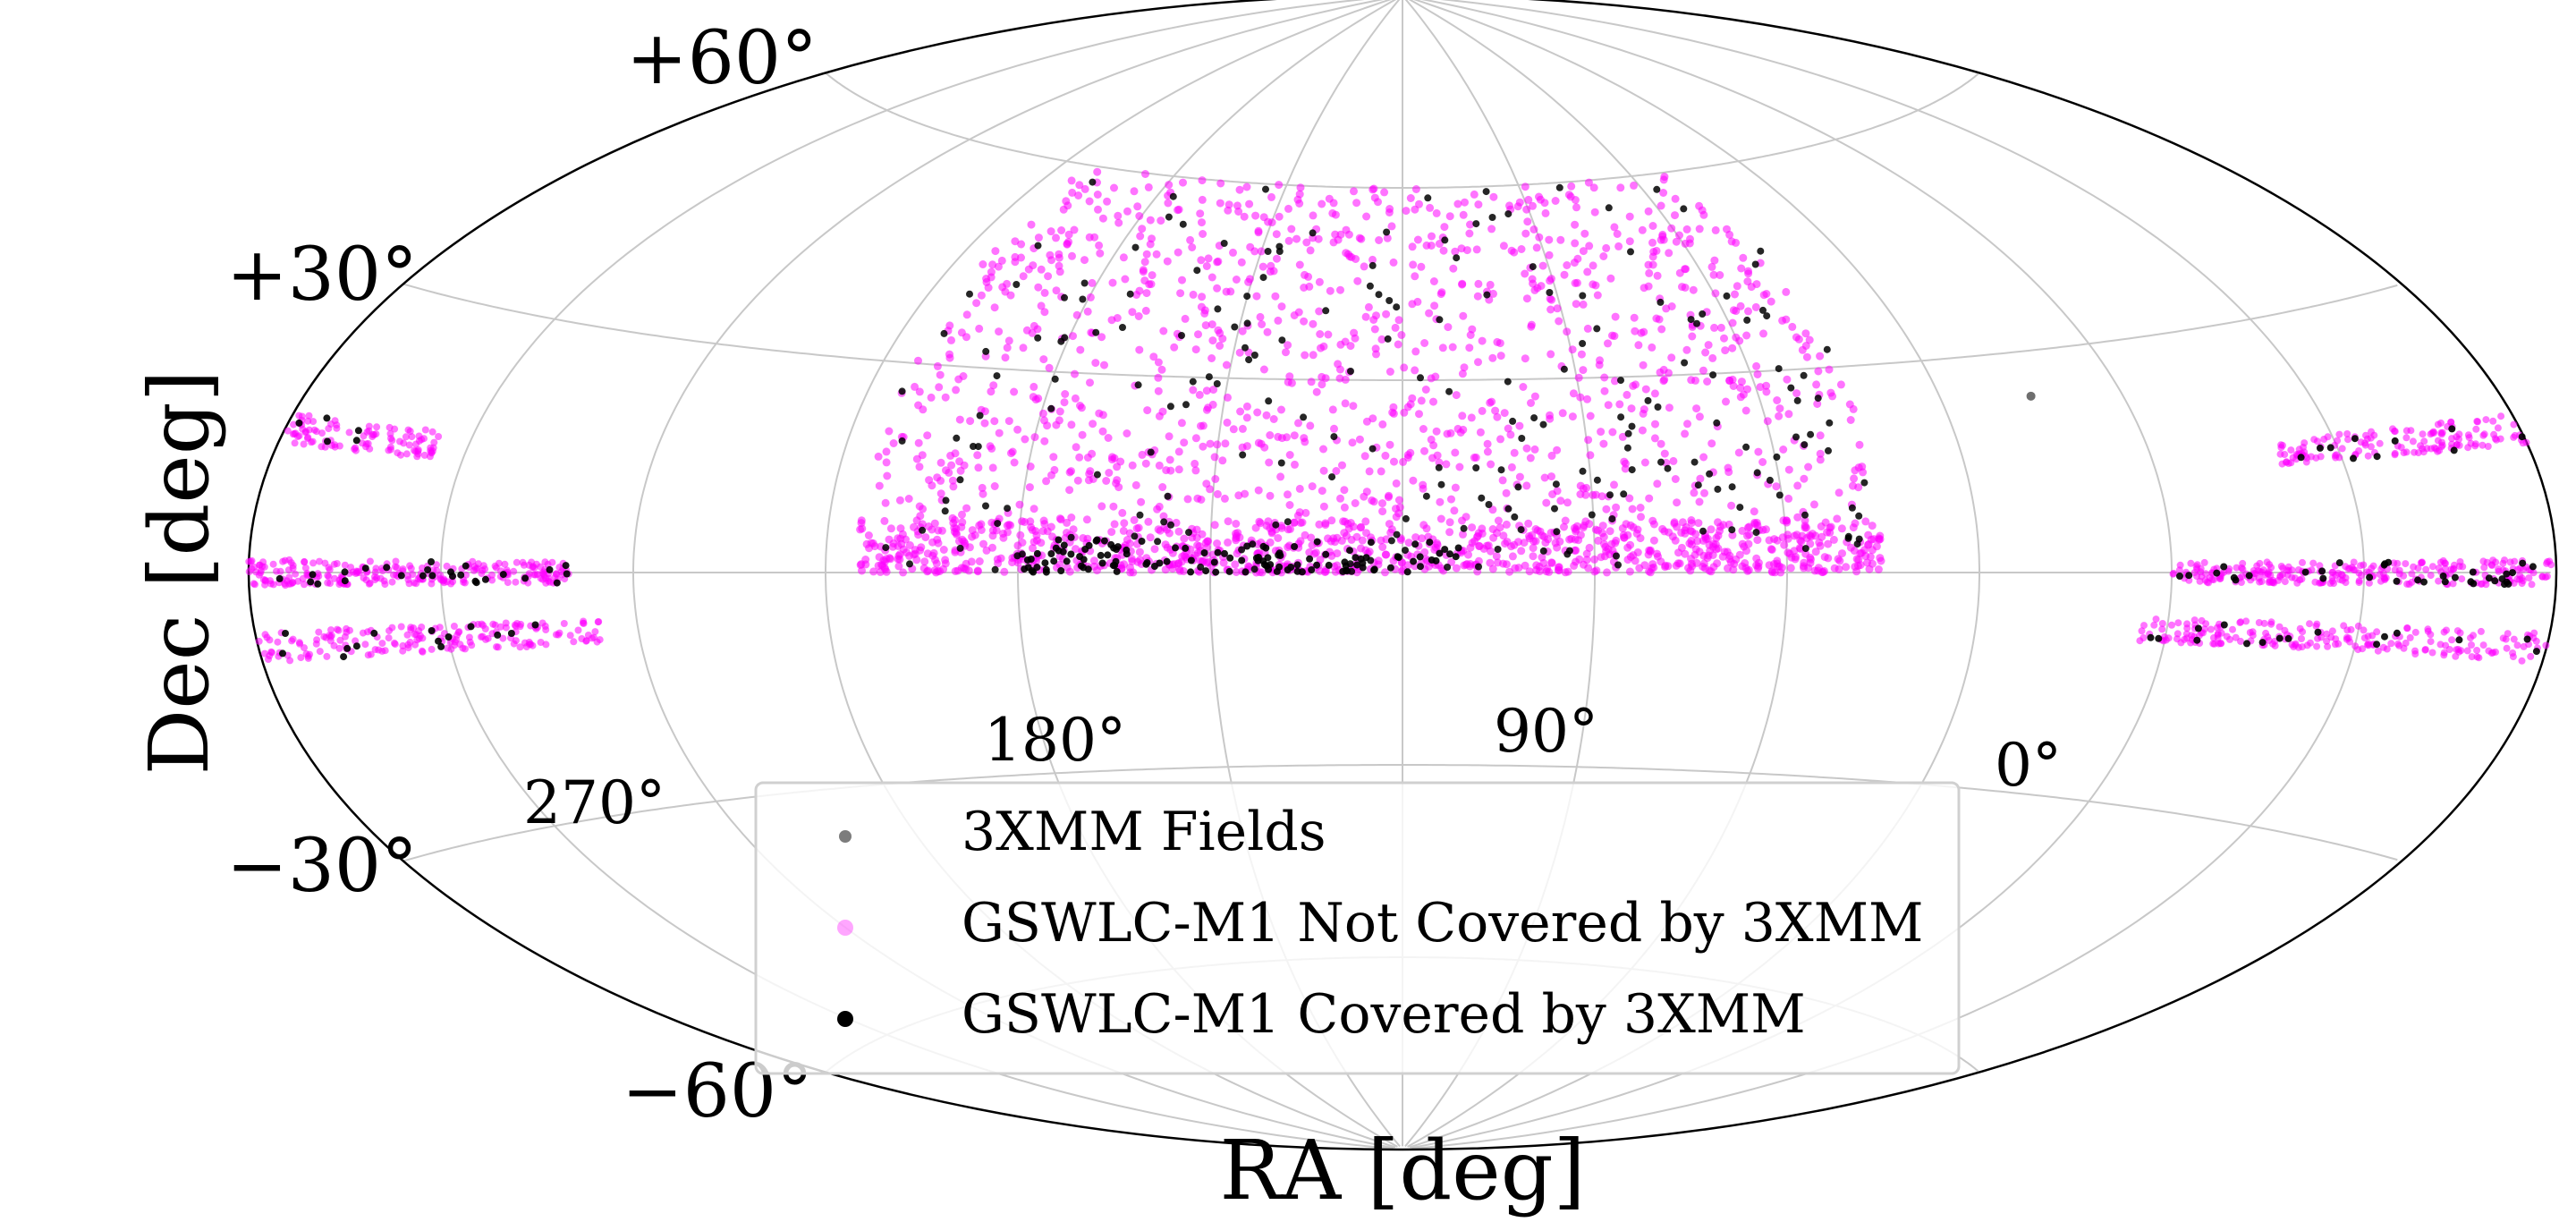 The height and width of the screenshot is (1222, 2576). I want to click on y-axis-title: Dec [deg], so click(179, 573).